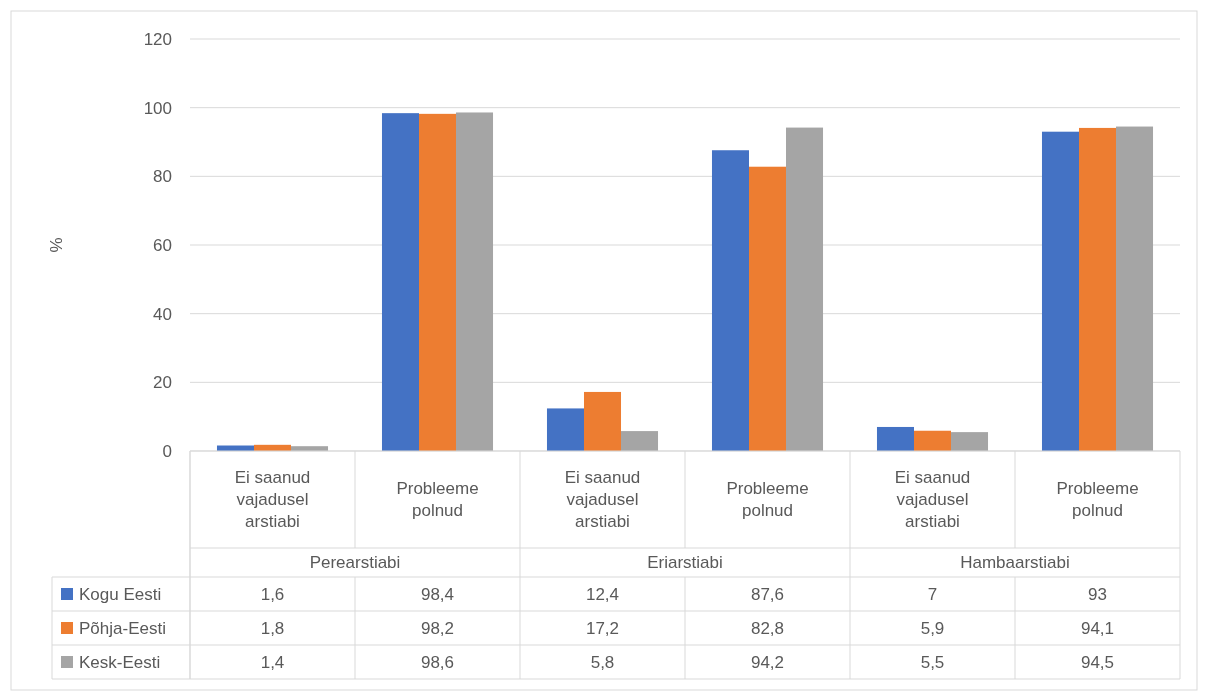 The width and height of the screenshot is (1208, 695). I want to click on data-label: 93, so click(1097, 594).